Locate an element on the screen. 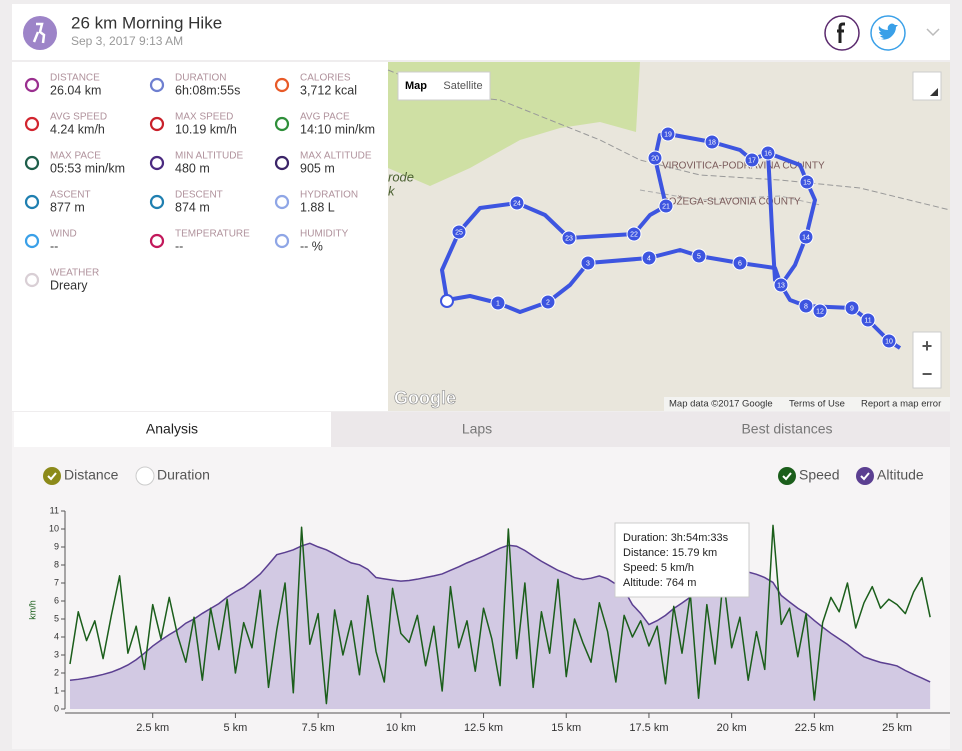 The height and width of the screenshot is (751, 962). stat-value: -- % is located at coordinates (311, 246).